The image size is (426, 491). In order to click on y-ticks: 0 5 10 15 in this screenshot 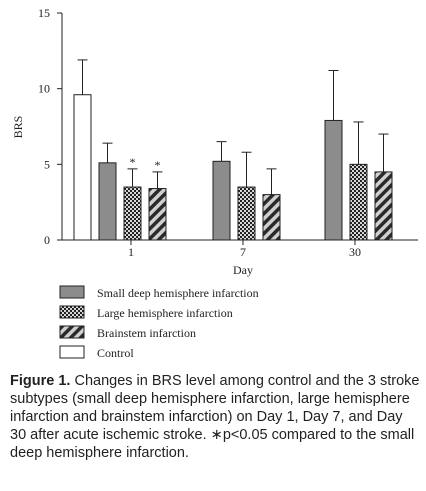, I will do `click(50, 126)`.